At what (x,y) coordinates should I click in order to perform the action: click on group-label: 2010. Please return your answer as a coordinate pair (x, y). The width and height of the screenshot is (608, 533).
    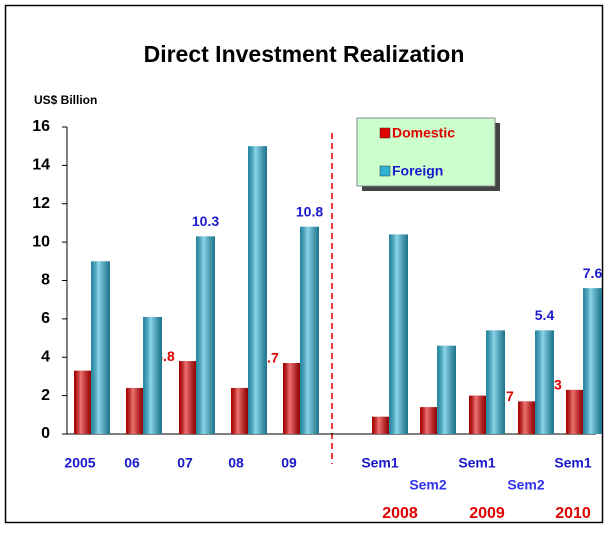
    Looking at the image, I should click on (573, 513).